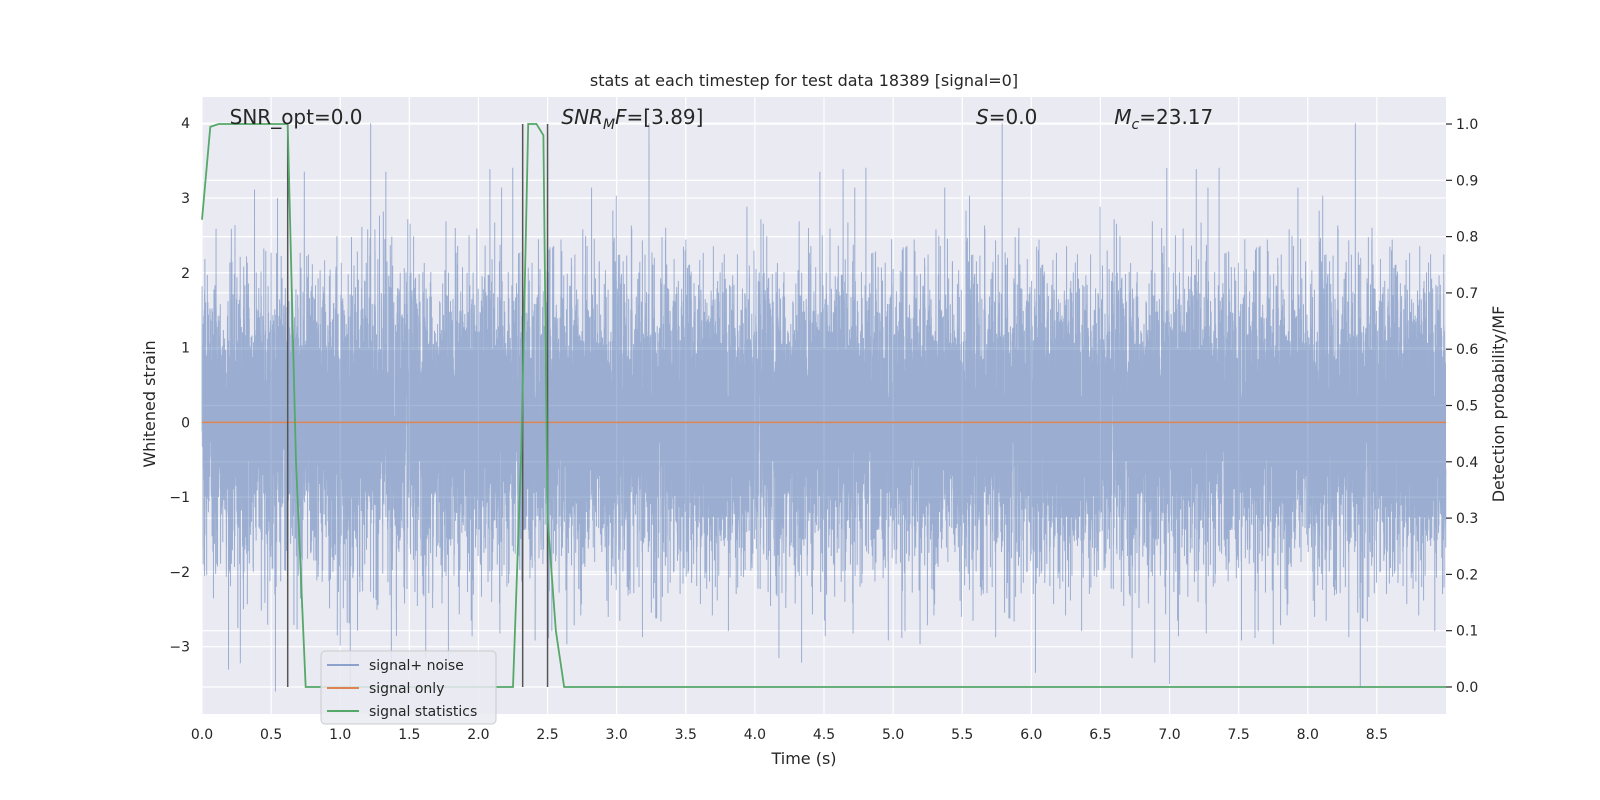 The width and height of the screenshot is (1600, 800). What do you see at coordinates (179, 648) in the screenshot?
I see `y-tick-label-0: −3` at bounding box center [179, 648].